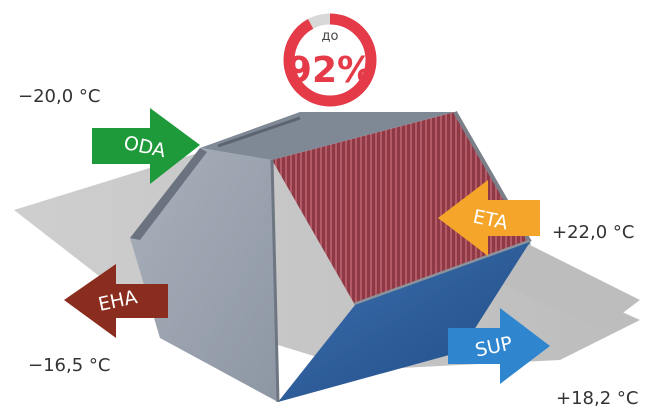 This screenshot has width=646, height=408. Describe the element at coordinates (116, 301) in the screenshot. I see `eha-arrow-icon` at that location.